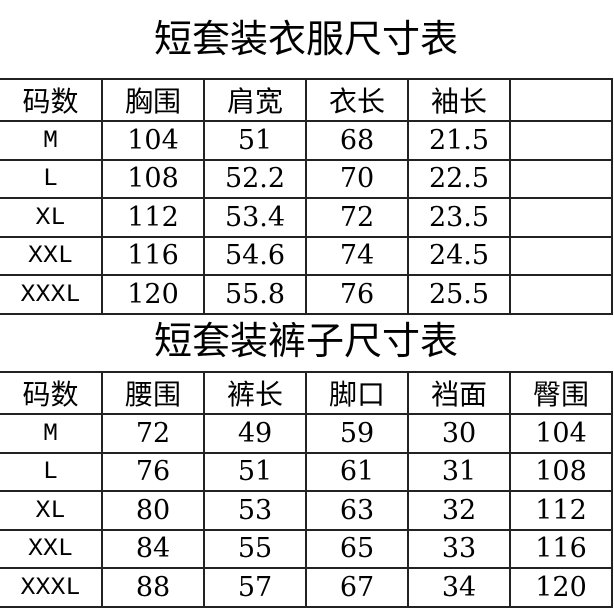  What do you see at coordinates (153, 393) in the screenshot?
I see `column-header: 腰围` at bounding box center [153, 393].